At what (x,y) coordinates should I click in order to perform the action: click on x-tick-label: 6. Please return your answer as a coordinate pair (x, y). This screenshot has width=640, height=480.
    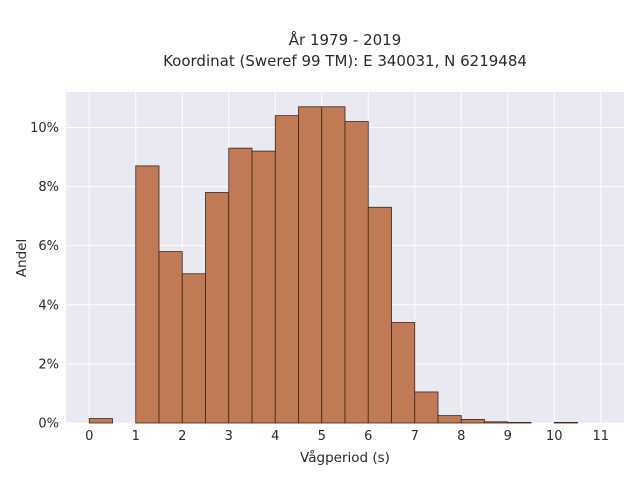
    Looking at the image, I should click on (368, 436).